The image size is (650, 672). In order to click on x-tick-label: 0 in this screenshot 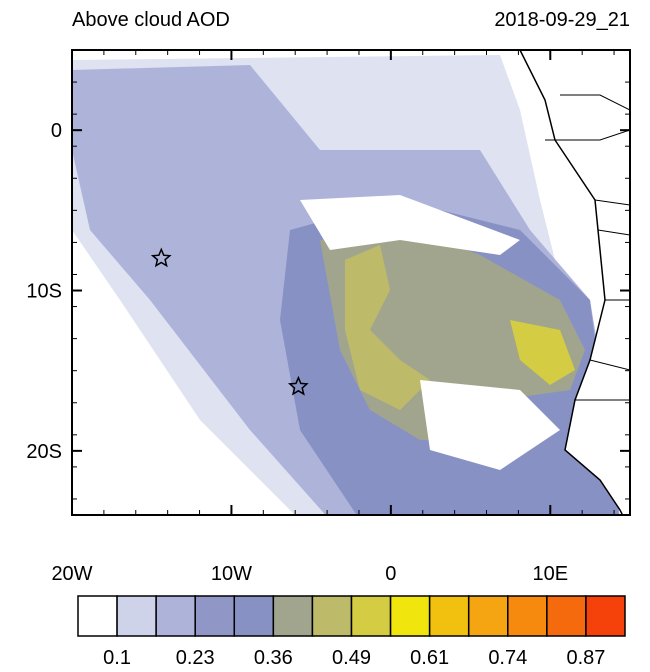, I will do `click(390, 574)`.